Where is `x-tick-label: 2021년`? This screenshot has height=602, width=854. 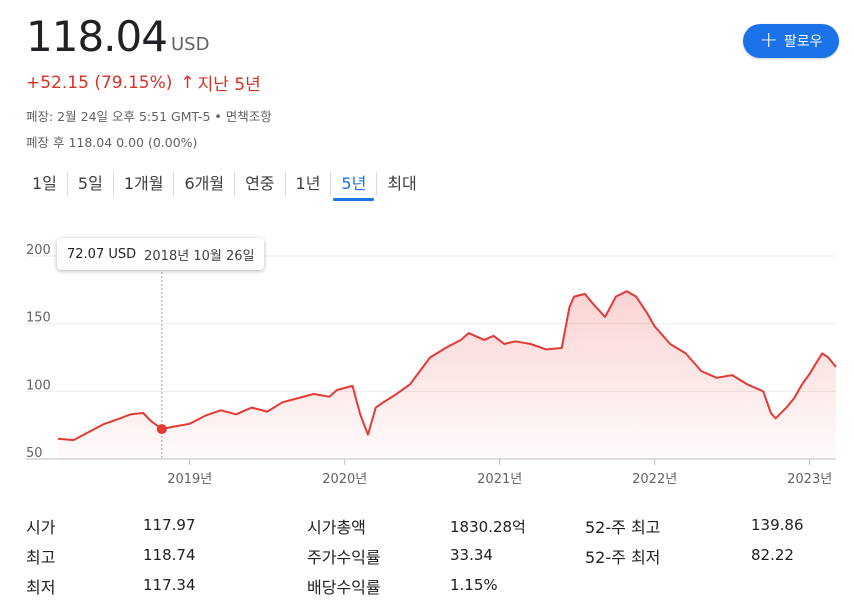
x-tick-label: 2021년 is located at coordinates (499, 479).